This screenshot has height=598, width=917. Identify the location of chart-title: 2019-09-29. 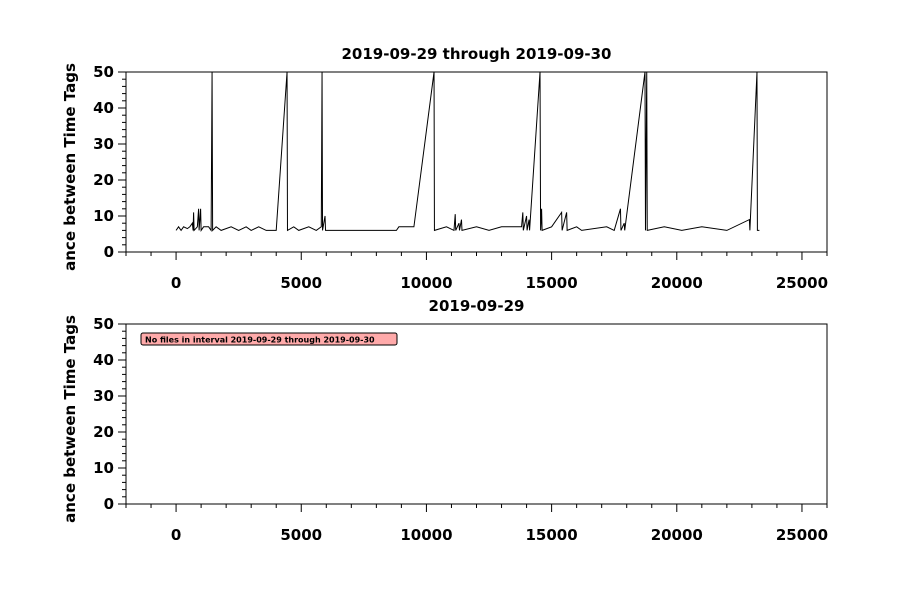
(477, 306).